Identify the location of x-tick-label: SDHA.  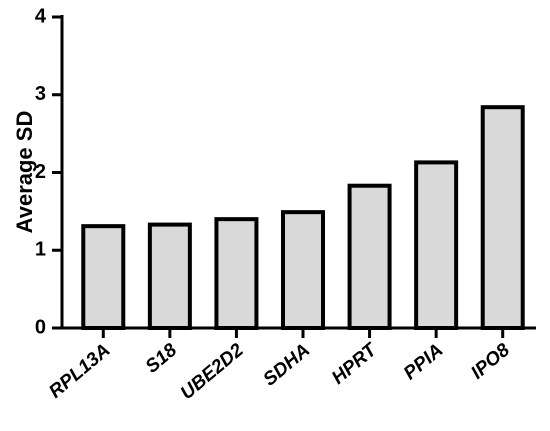
(286, 365).